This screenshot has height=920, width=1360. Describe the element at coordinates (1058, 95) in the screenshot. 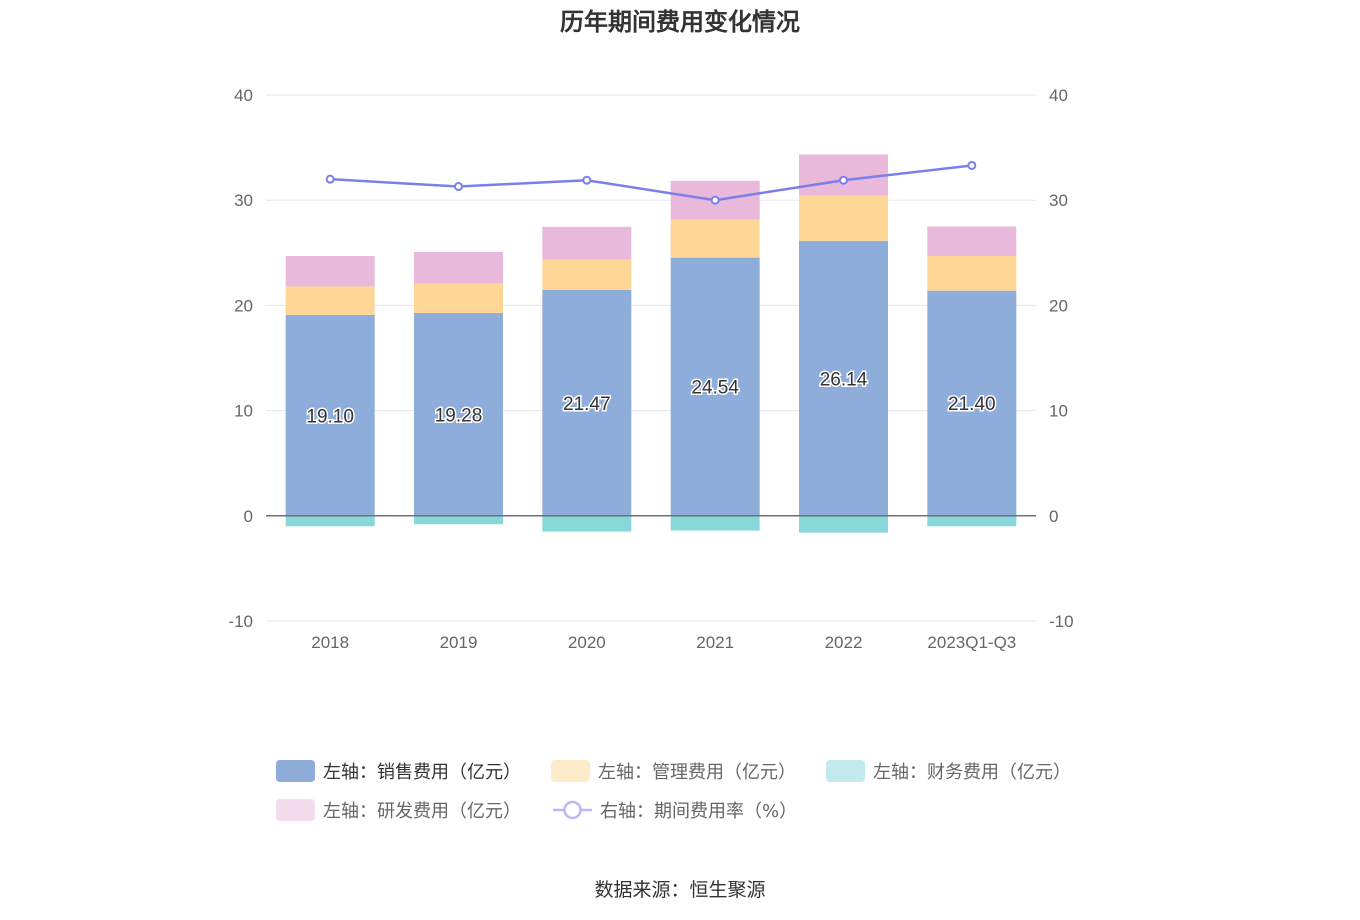

I see `right-tick-label: 40` at that location.